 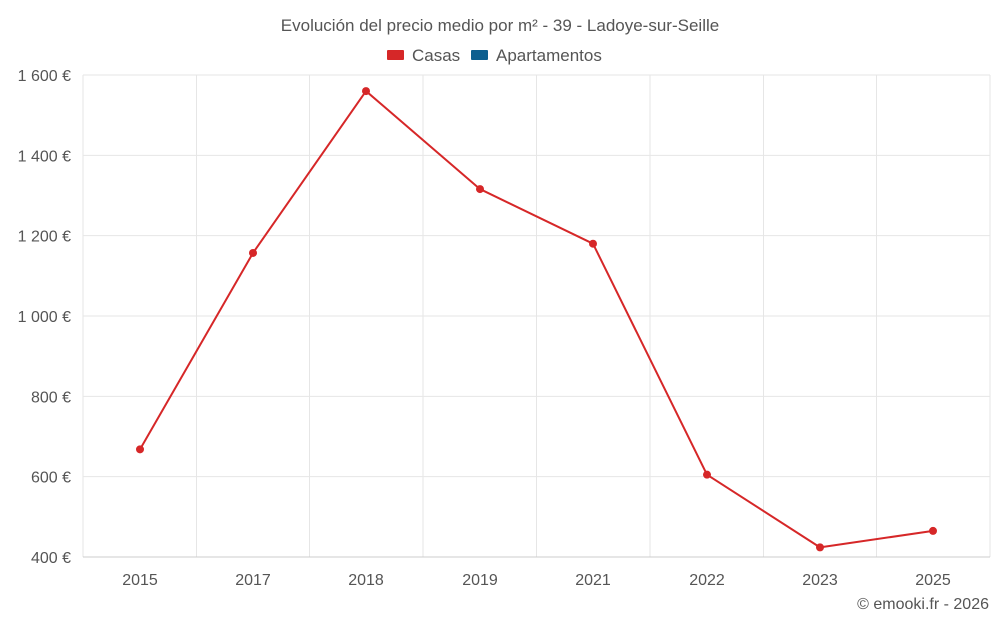 I want to click on x-tick-label: 2015, so click(x=140, y=580).